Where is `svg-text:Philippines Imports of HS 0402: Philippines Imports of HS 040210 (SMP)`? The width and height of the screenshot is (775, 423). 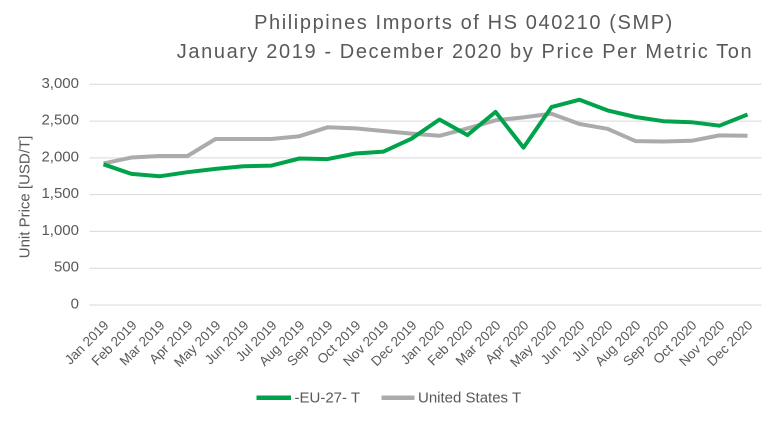 svg-text:Philippines Imports of HS 0402: Philippines Imports of HS 040210 (SMP) is located at coordinates (464, 23).